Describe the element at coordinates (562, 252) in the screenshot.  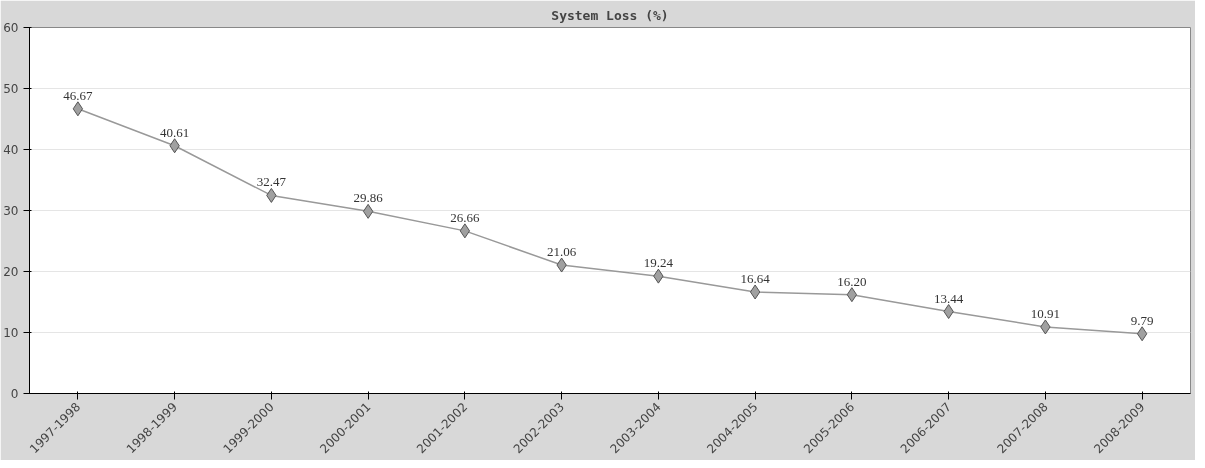
I see `data-label: 21.06` at that location.